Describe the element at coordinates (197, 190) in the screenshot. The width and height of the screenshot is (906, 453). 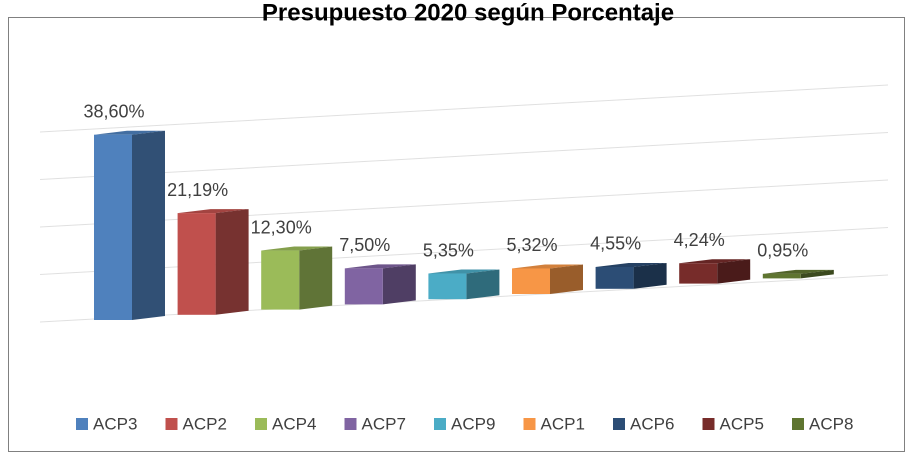
I see `data-label: 21,19%` at that location.